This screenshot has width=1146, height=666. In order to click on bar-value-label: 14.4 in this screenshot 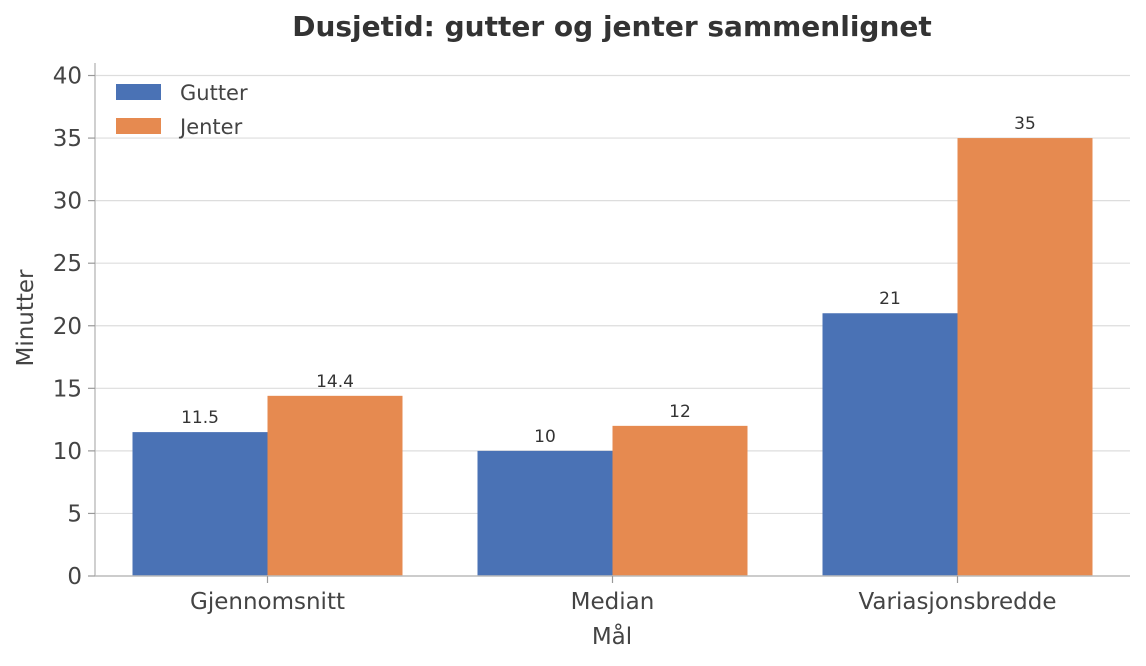, I will do `click(335, 382)`.